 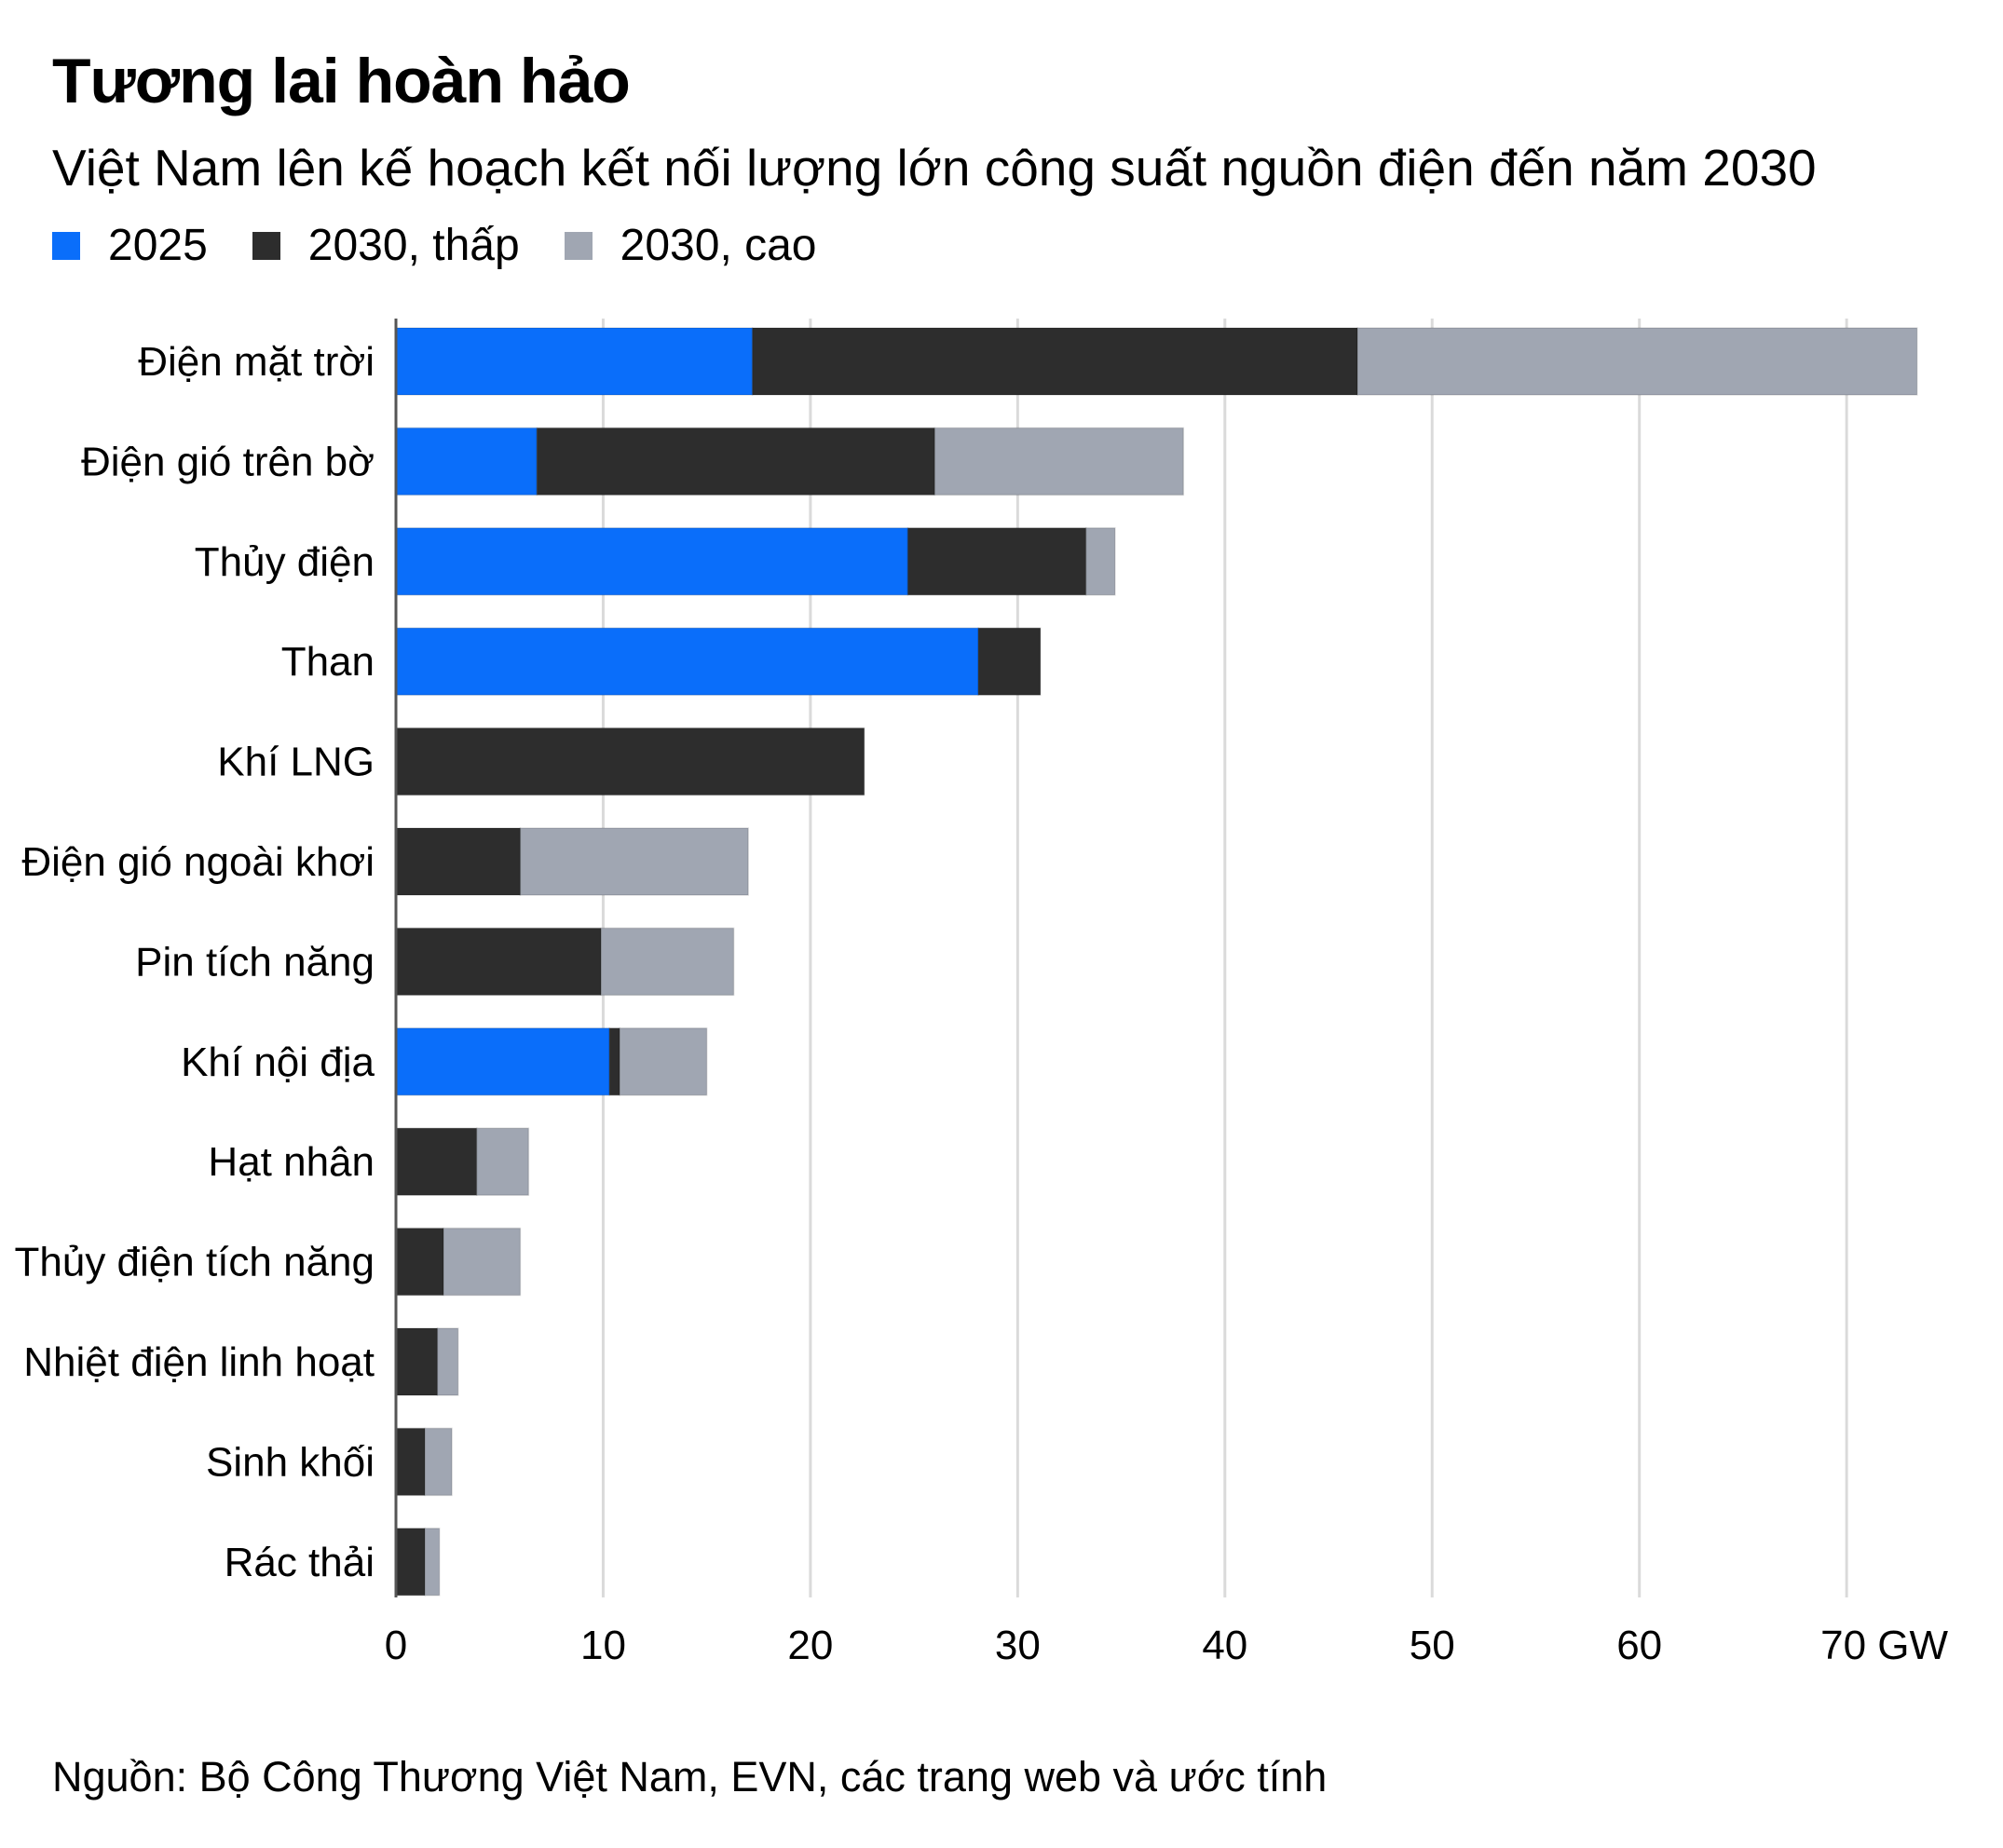 I want to click on category-label: Than, so click(x=328, y=662).